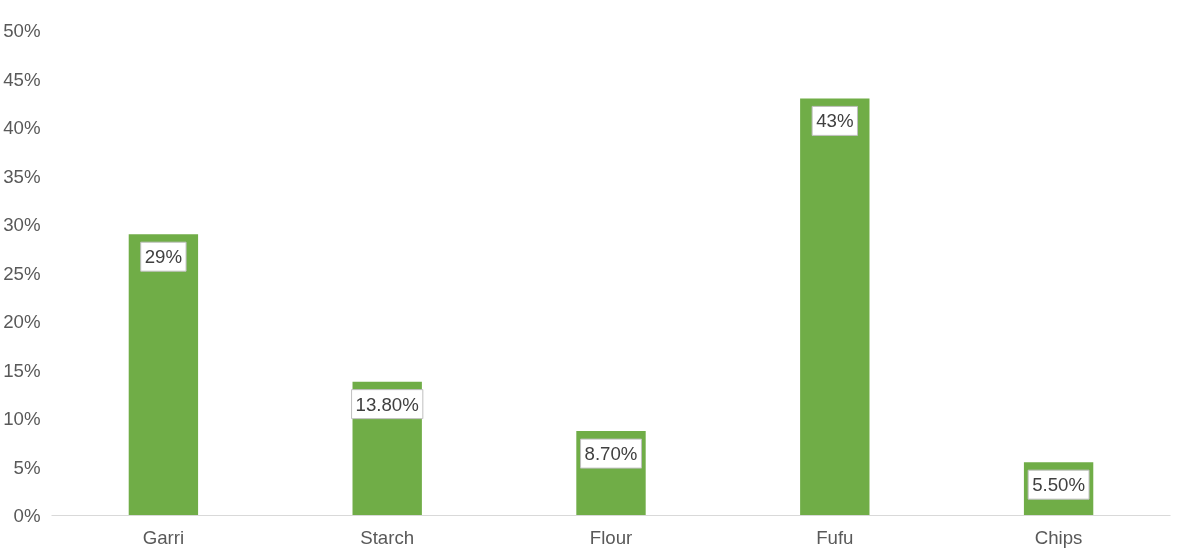 The image size is (1196, 556). I want to click on x-tick-label: Starch, so click(387, 537).